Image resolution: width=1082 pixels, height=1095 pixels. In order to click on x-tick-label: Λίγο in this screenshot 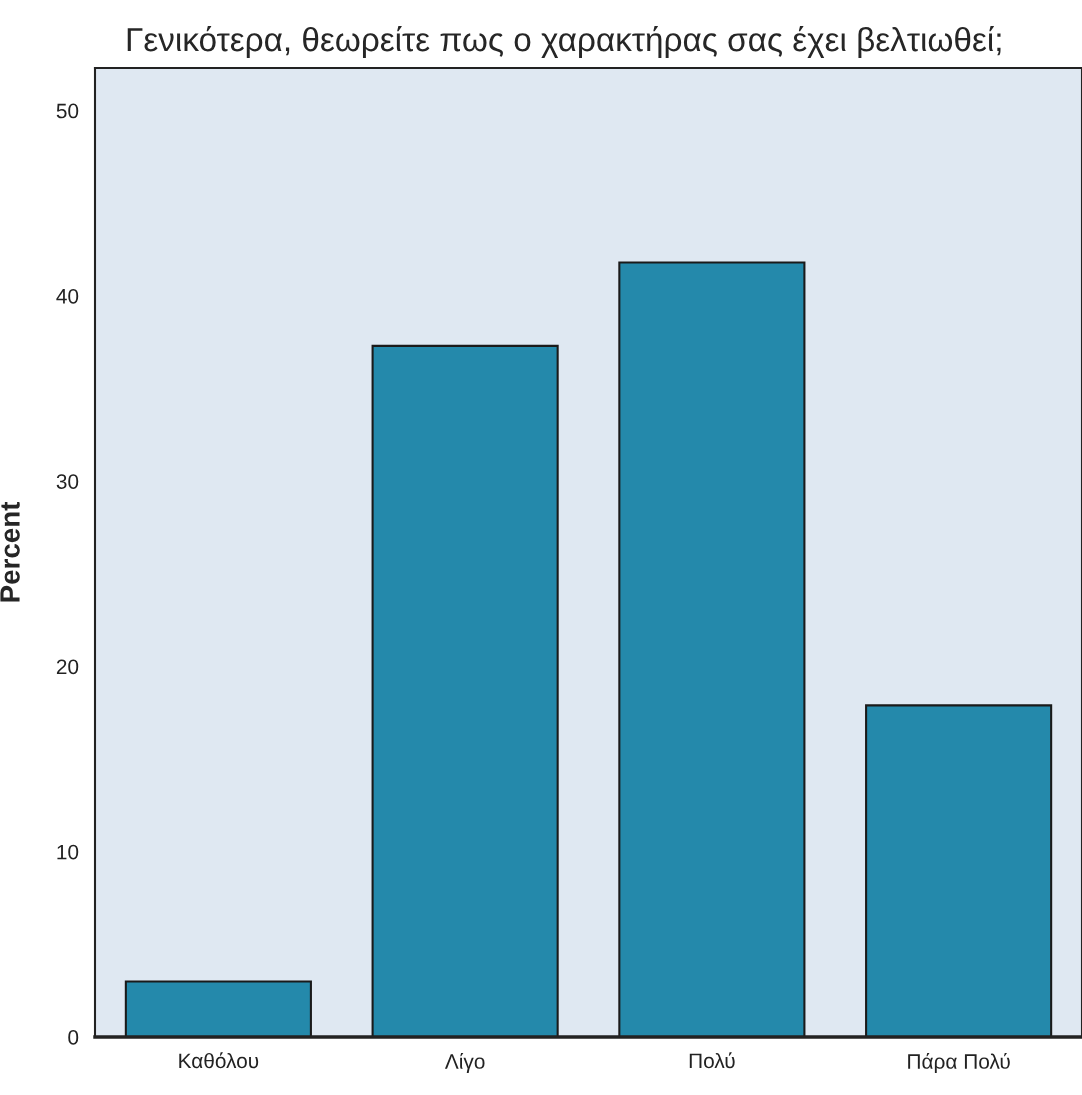, I will do `click(464, 1062)`.